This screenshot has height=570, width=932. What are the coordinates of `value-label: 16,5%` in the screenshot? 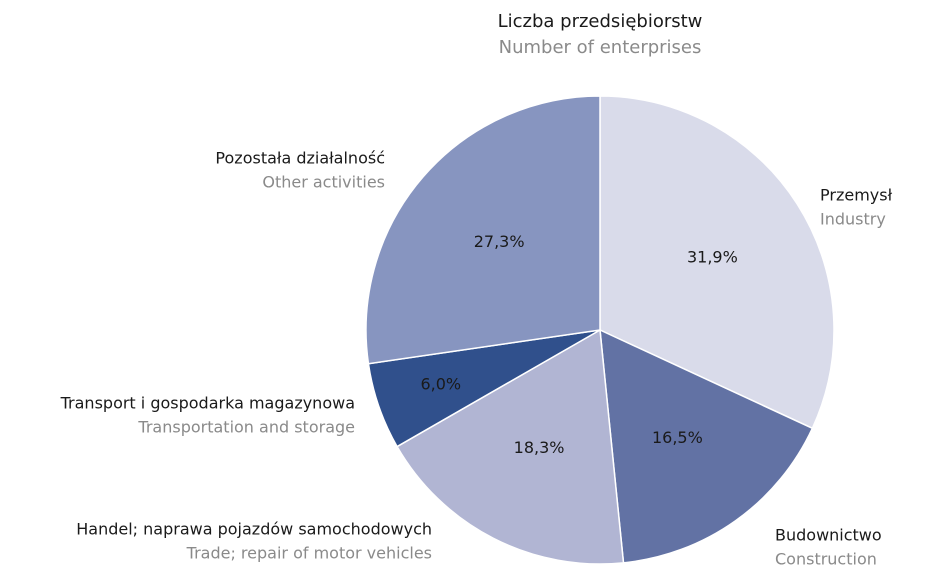 It's located at (677, 437).